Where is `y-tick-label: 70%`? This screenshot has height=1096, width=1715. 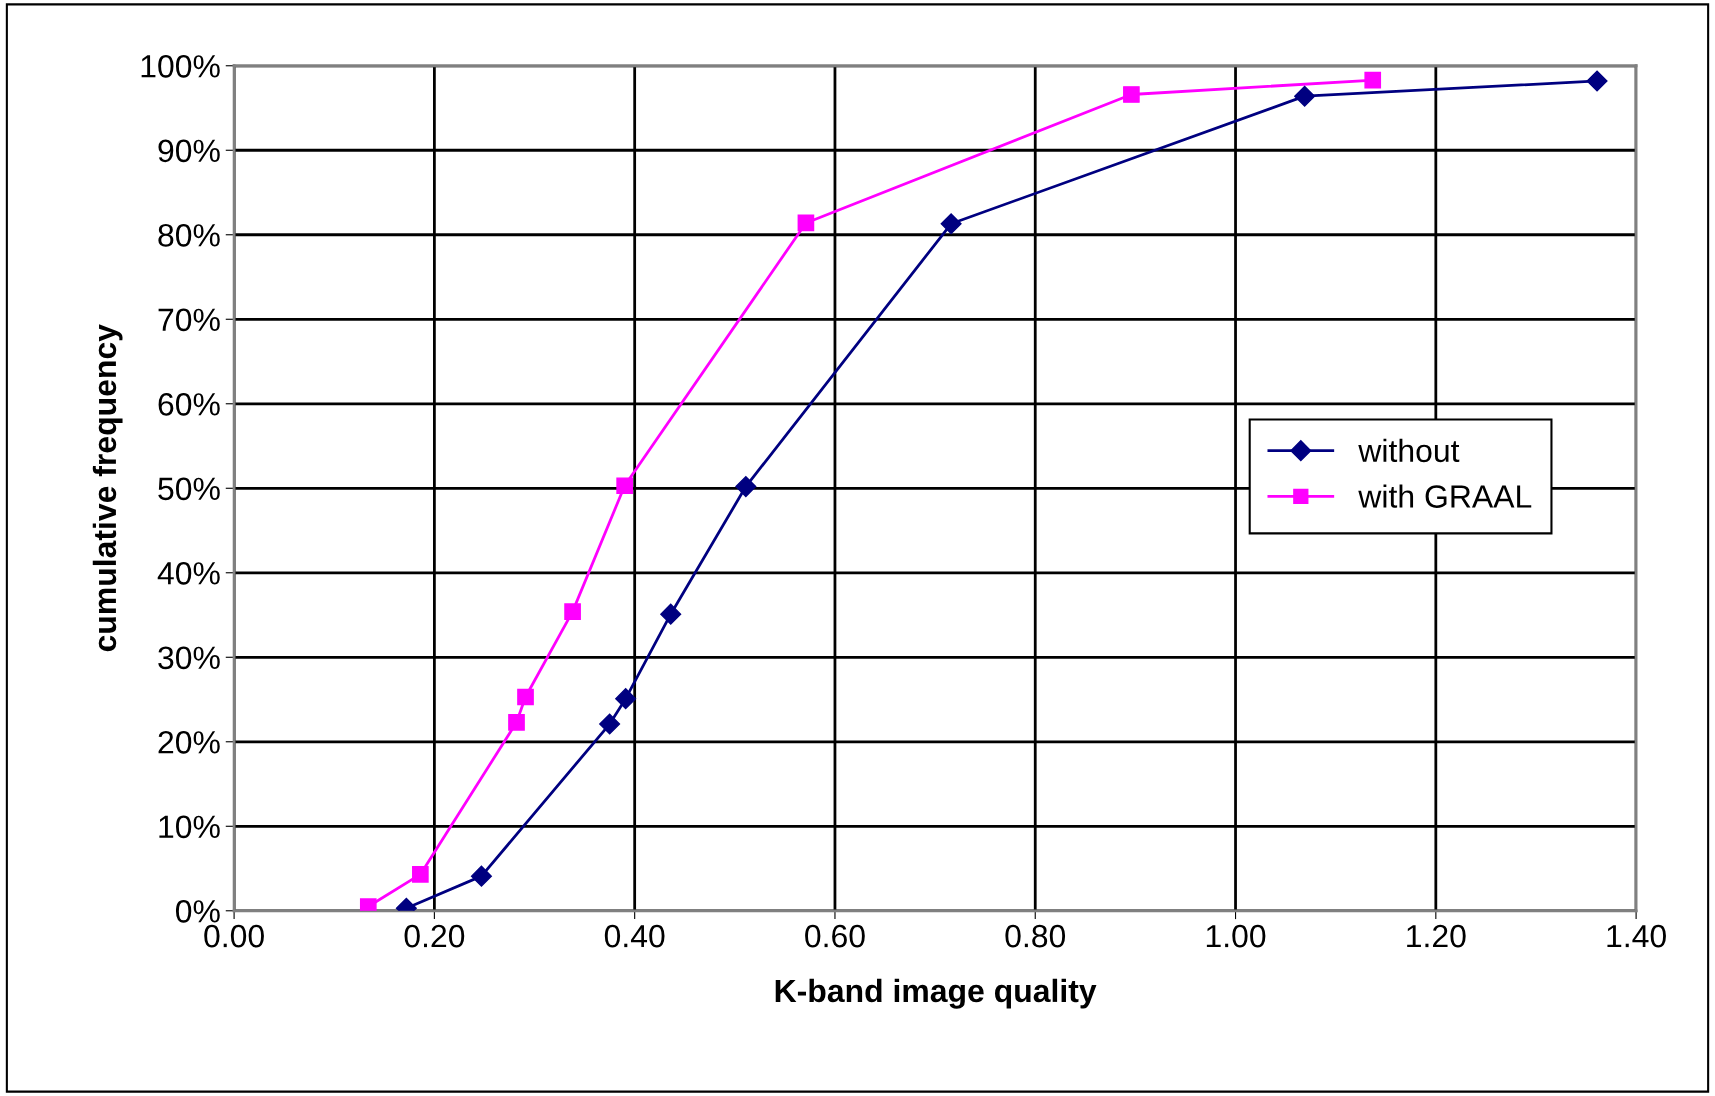 y-tick-label: 70% is located at coordinates (189, 320).